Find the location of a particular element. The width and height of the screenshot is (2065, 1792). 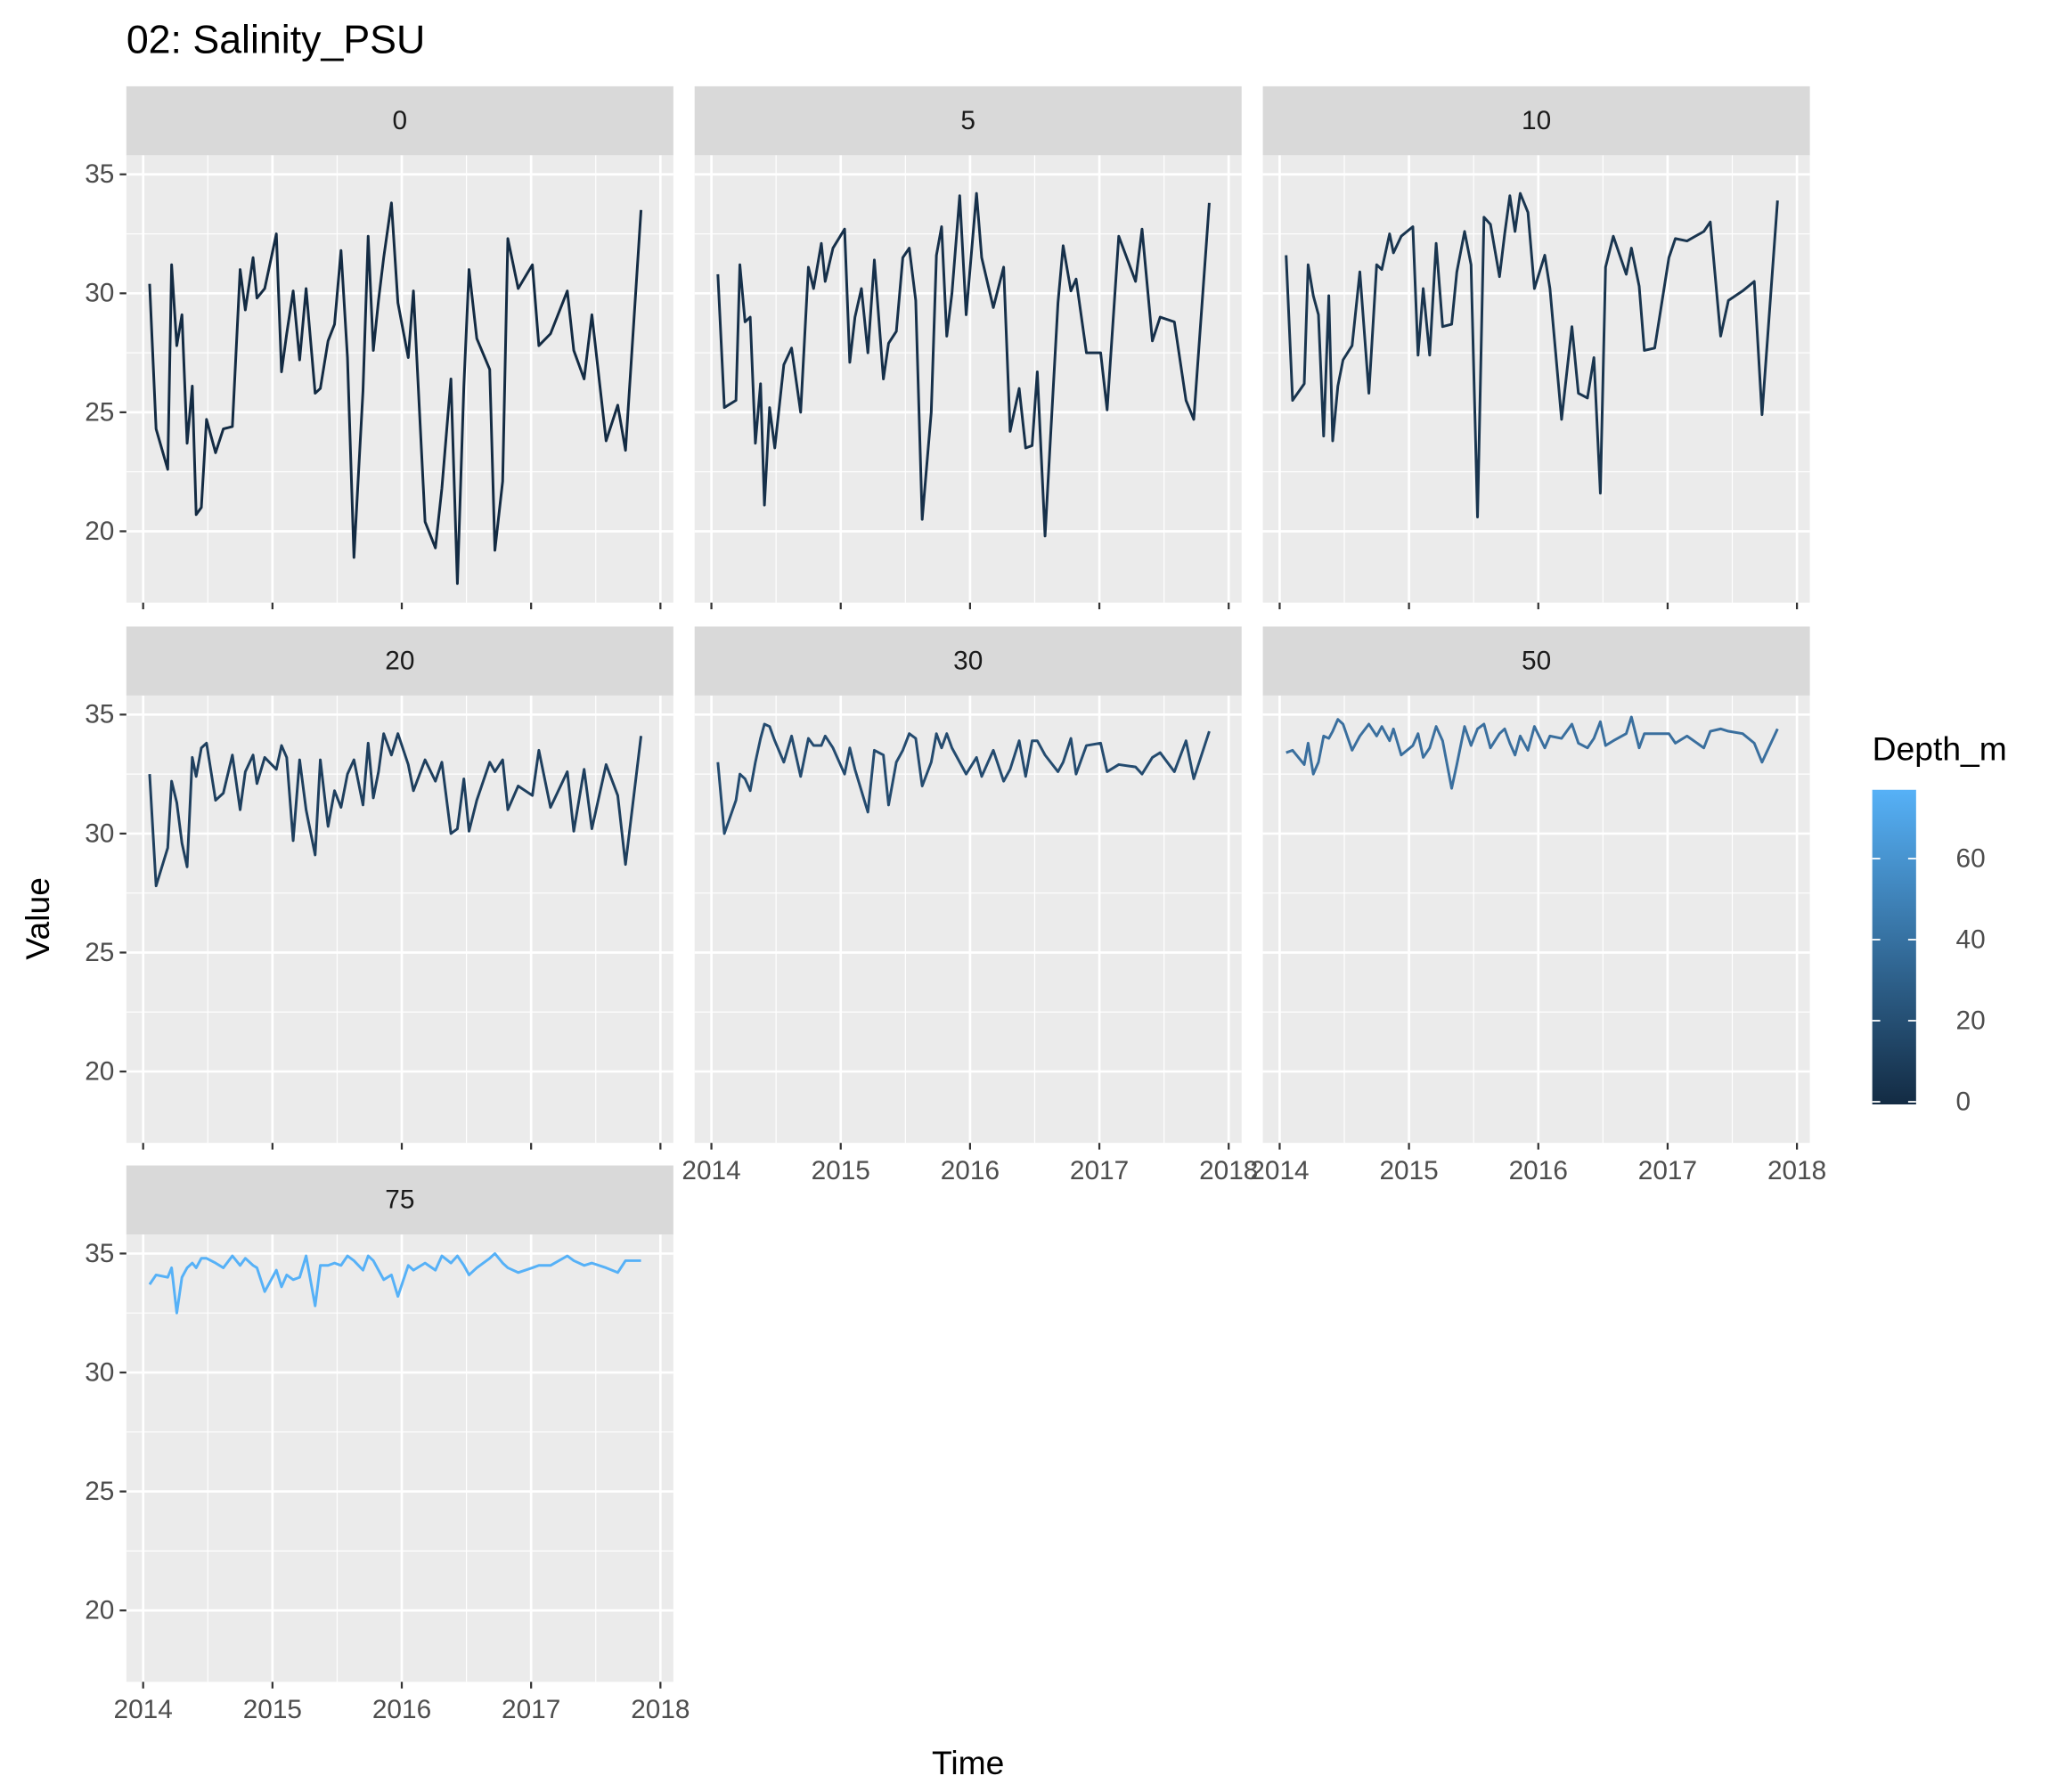

chart-title: 02: Salinity_PSU is located at coordinates (276, 40).